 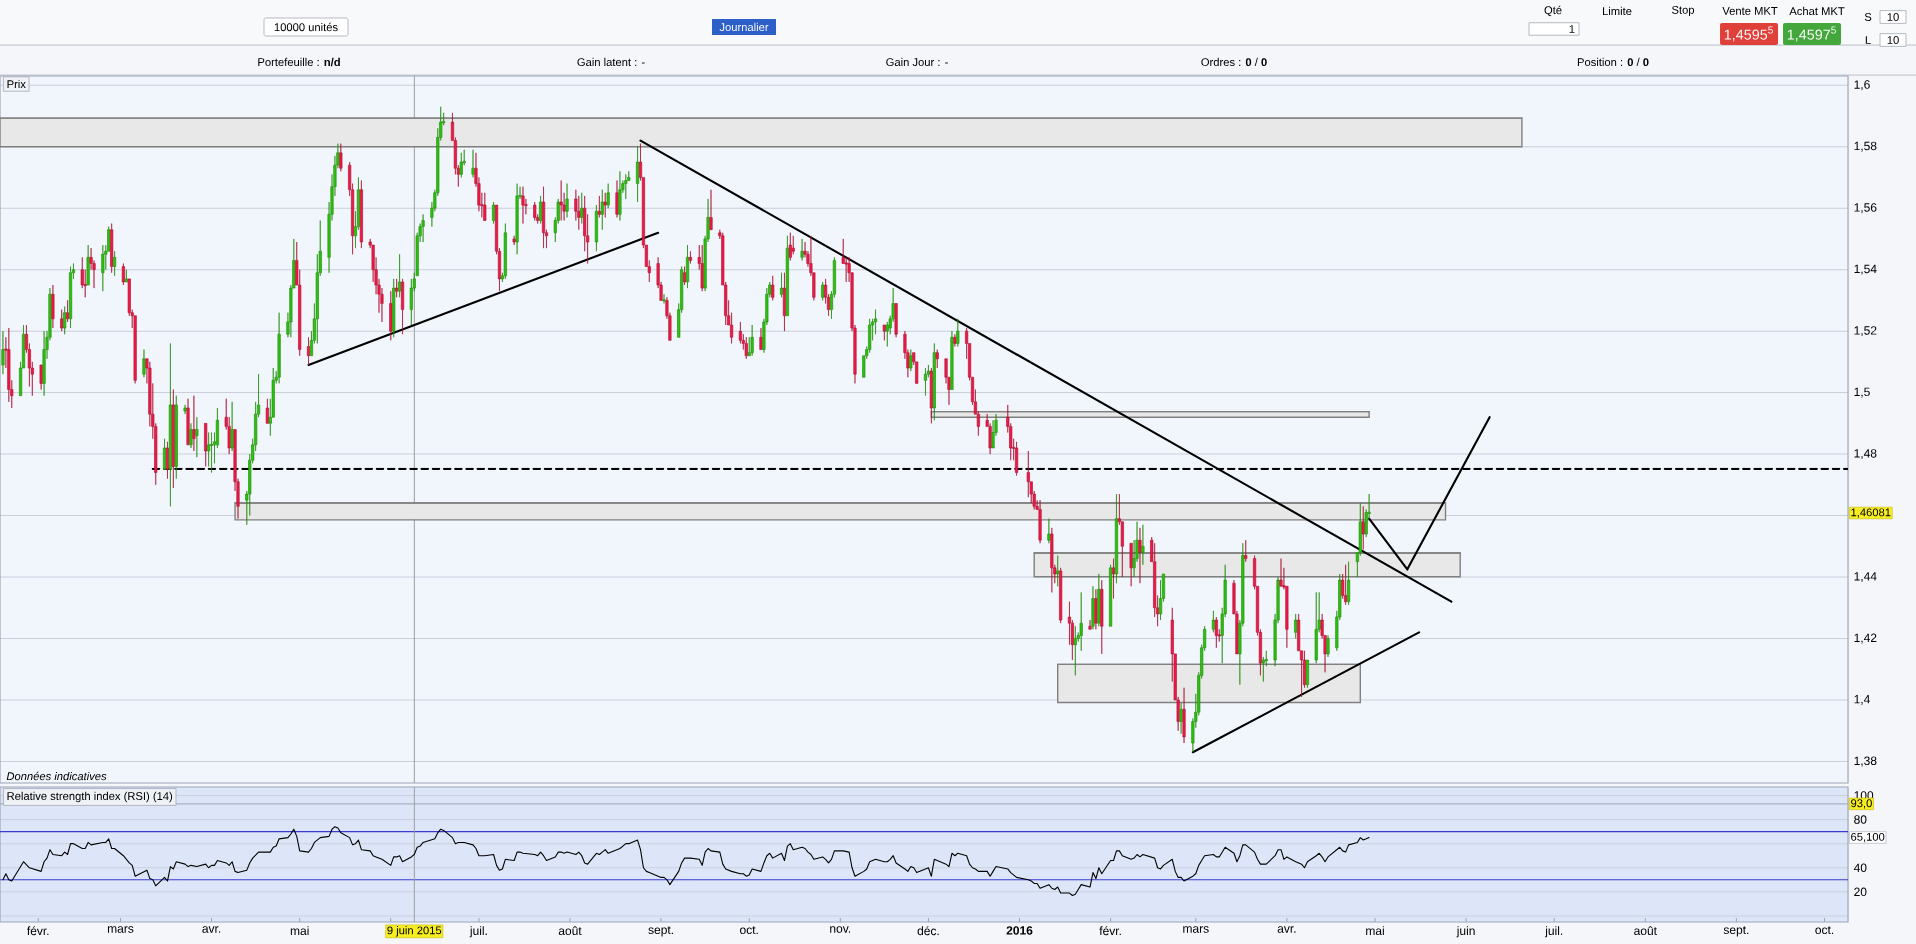 I want to click on text: Limite, so click(x=1617, y=11).